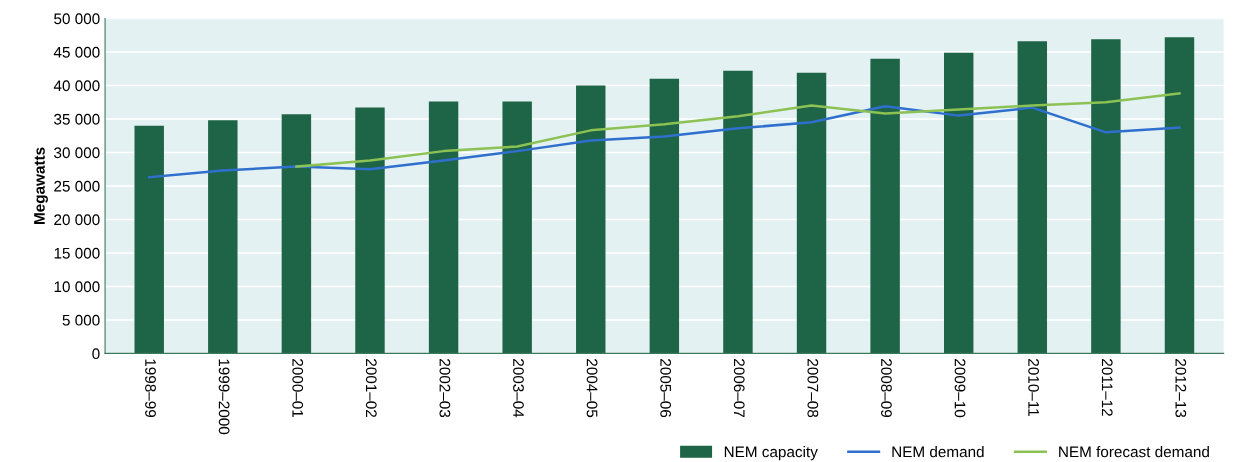  What do you see at coordinates (77, 220) in the screenshot?
I see `y-tick-label: 20 000` at bounding box center [77, 220].